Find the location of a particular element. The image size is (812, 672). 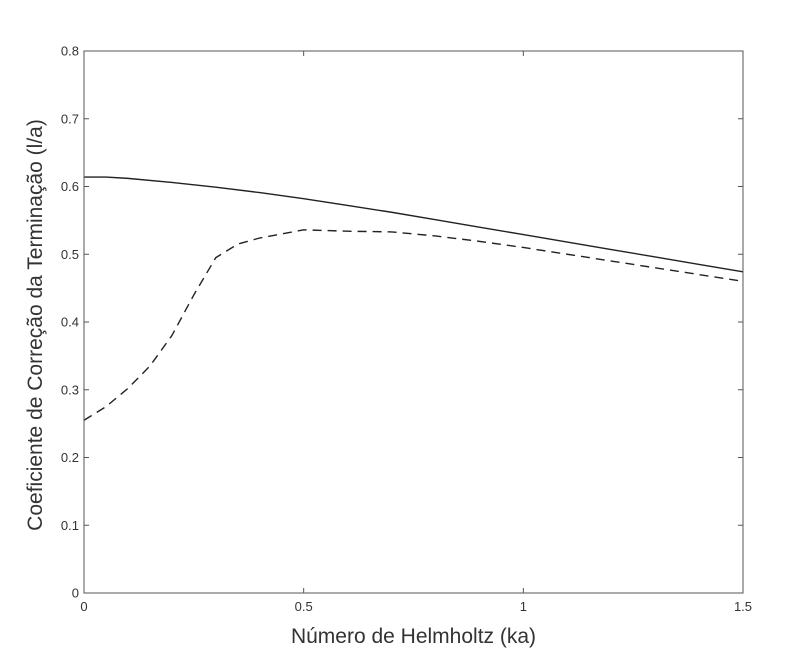

y-tick-label: 0 is located at coordinates (75, 593).